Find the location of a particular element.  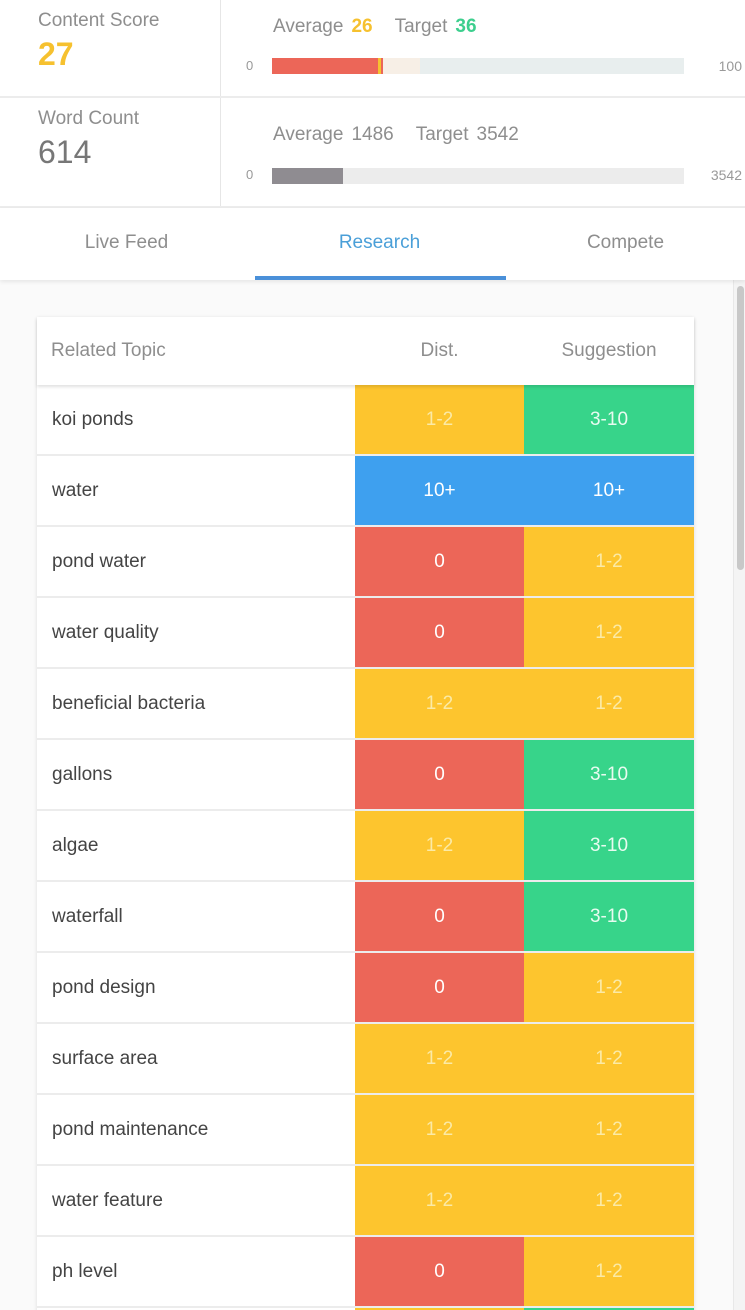

dist-cell is located at coordinates (439, 1309).